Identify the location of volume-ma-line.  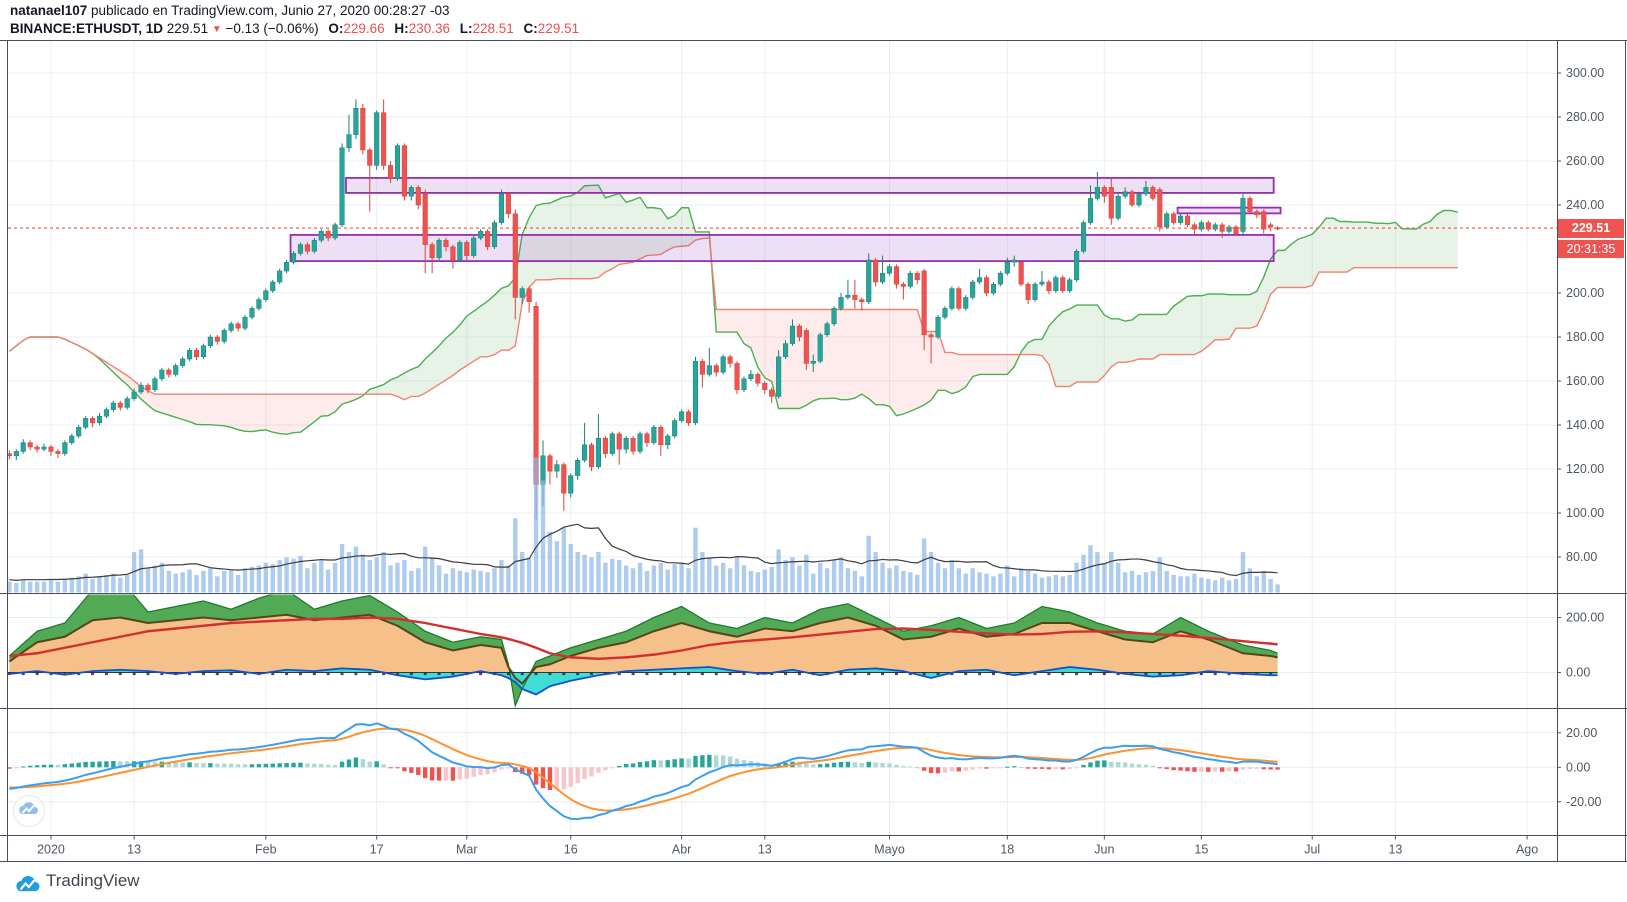
(643, 552).